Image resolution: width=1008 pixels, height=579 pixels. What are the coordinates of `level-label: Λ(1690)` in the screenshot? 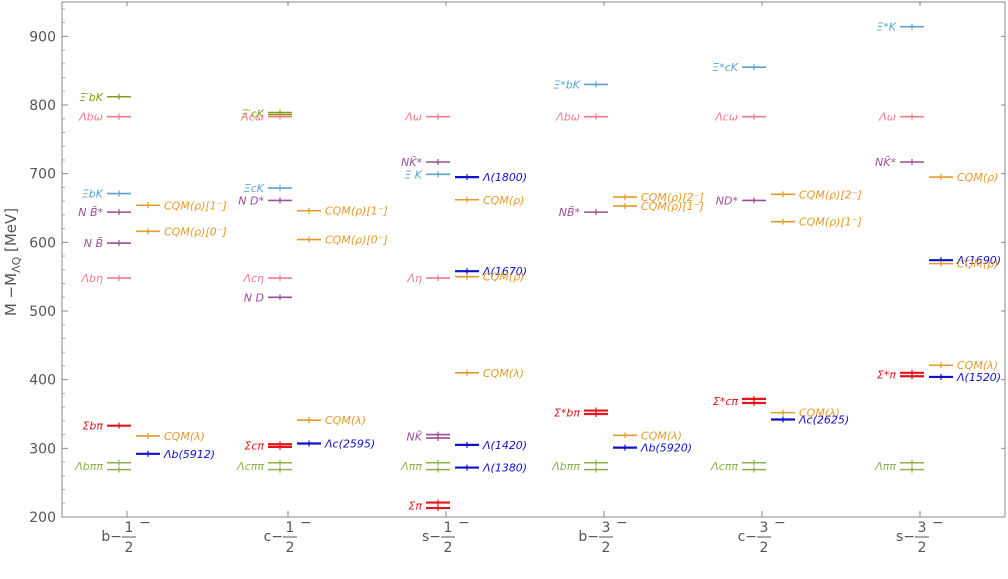 It's located at (978, 260).